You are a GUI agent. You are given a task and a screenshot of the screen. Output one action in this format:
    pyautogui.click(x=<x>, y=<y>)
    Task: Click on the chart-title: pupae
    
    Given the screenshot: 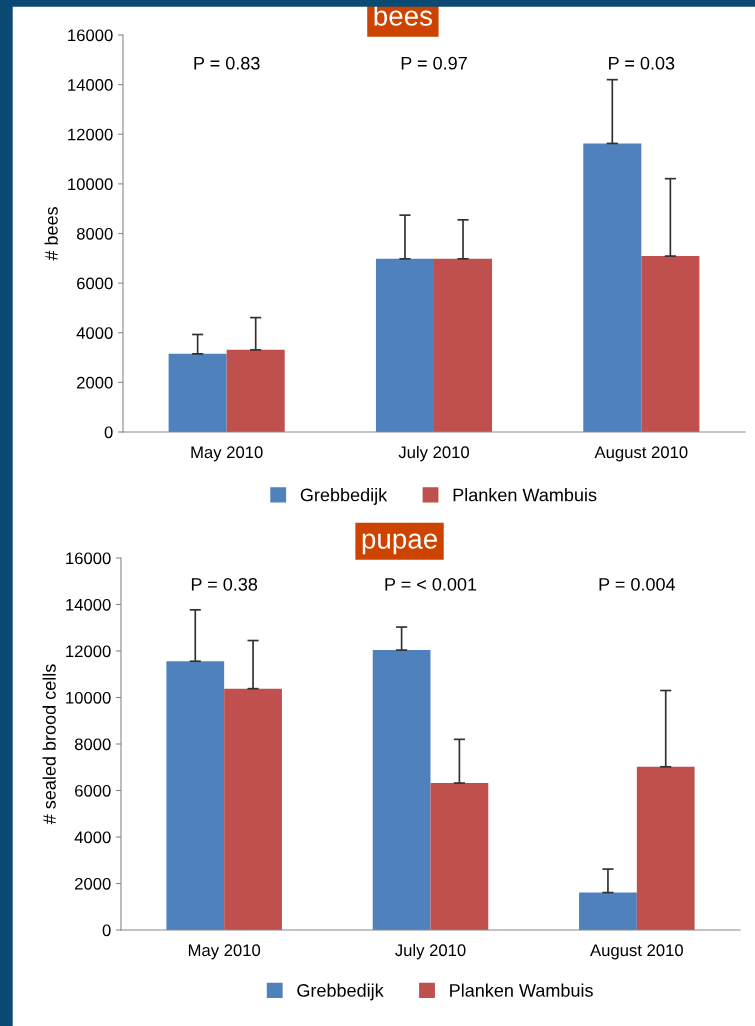 What is the action you would take?
    pyautogui.click(x=399, y=544)
    